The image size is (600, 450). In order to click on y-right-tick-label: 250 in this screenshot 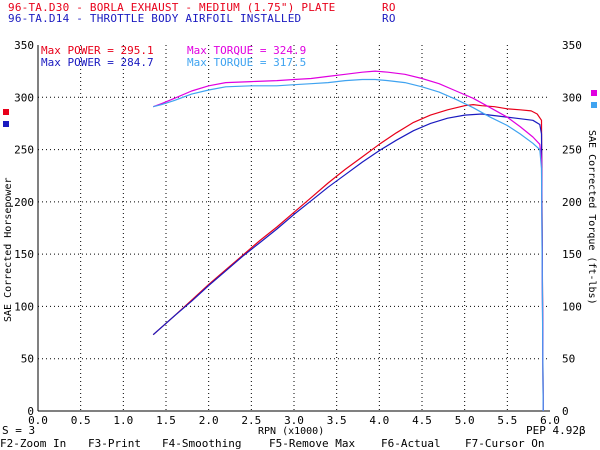, I will do `click(572, 150)`.